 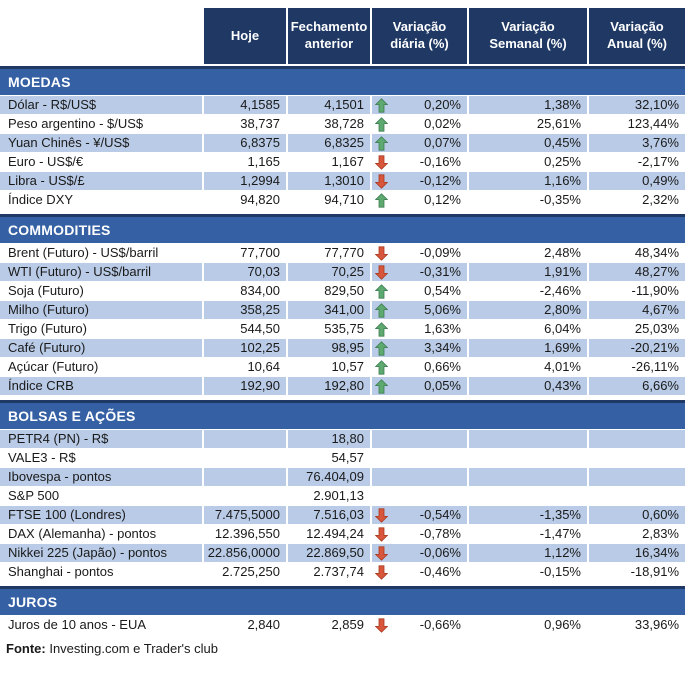 I want to click on variacao-diaria-cell: 0,12%, so click(x=419, y=200).